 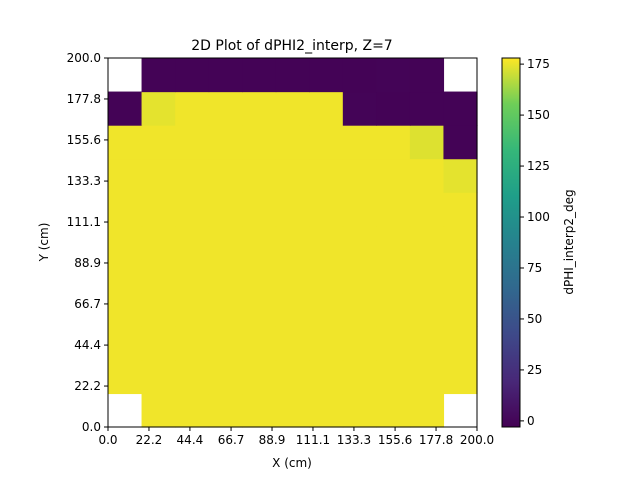 What do you see at coordinates (534, 319) in the screenshot?
I see `colorbar-tick-label: 50` at bounding box center [534, 319].